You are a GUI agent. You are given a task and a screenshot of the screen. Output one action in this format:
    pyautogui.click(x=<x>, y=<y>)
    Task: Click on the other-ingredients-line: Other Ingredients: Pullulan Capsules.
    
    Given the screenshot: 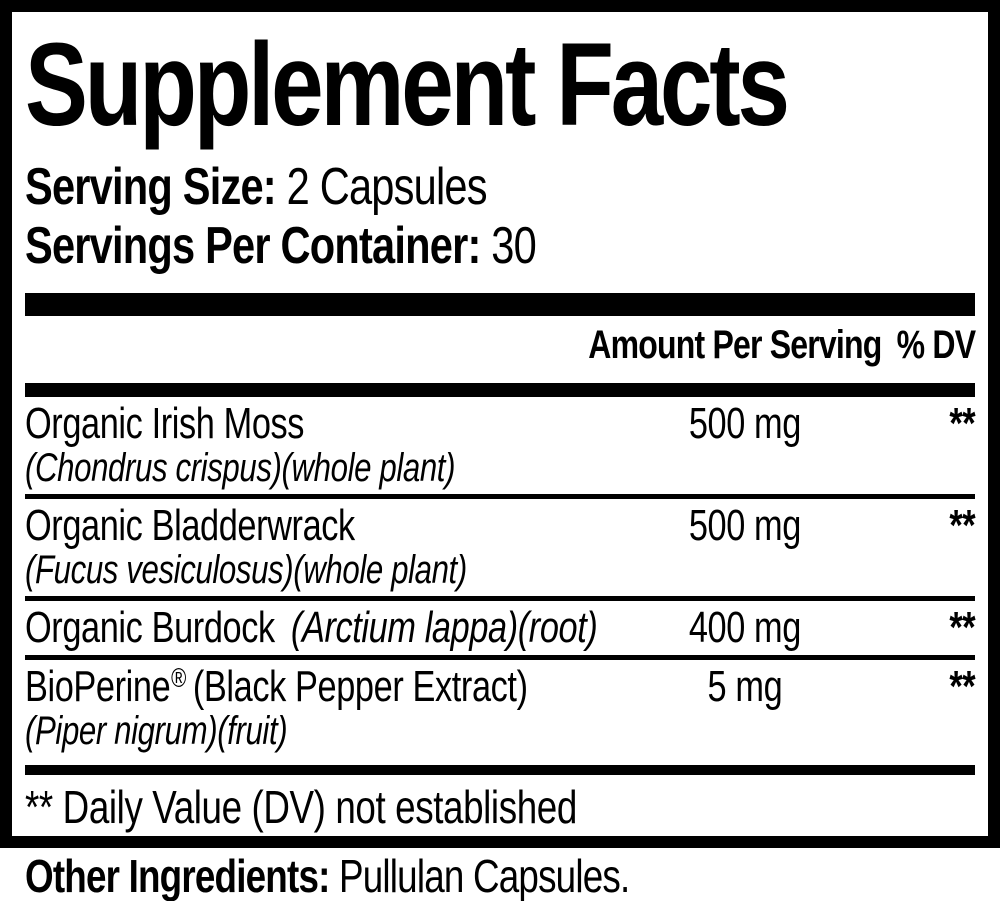 What is the action you would take?
    pyautogui.click(x=403, y=876)
    